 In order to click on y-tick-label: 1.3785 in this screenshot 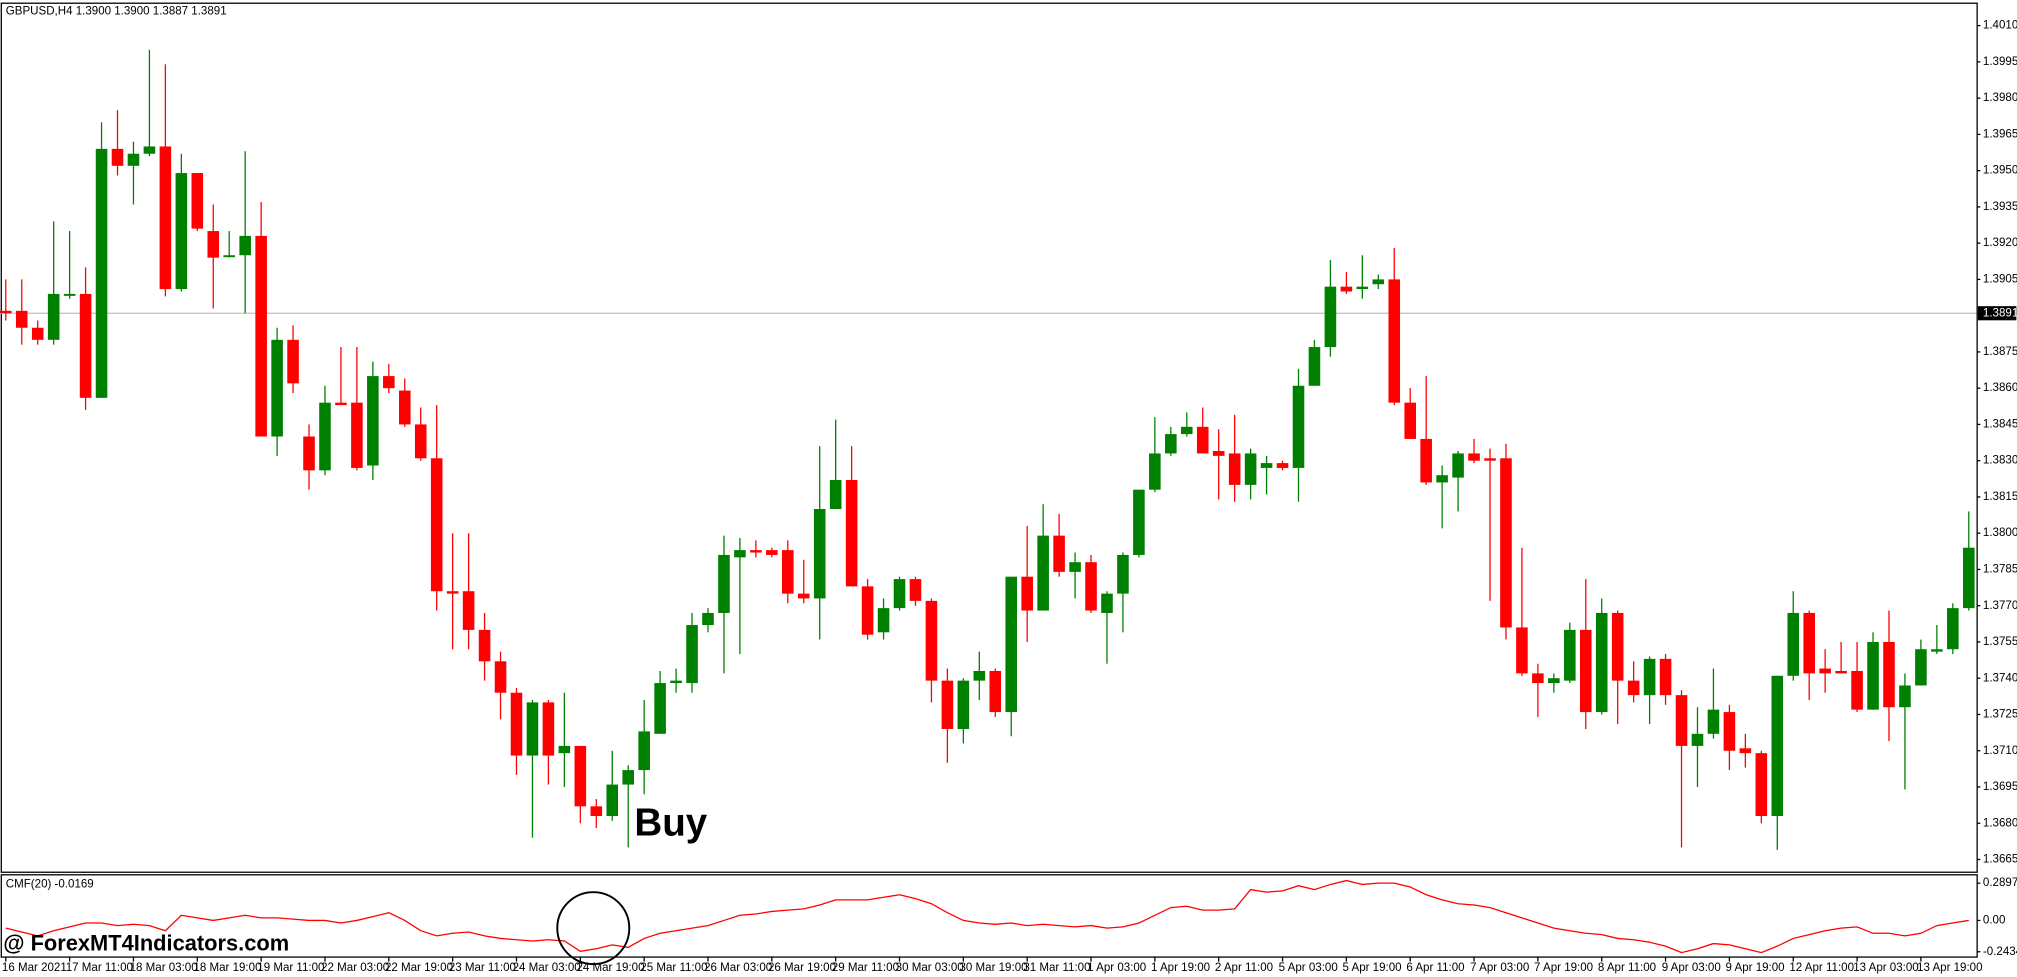, I will do `click(2000, 569)`.